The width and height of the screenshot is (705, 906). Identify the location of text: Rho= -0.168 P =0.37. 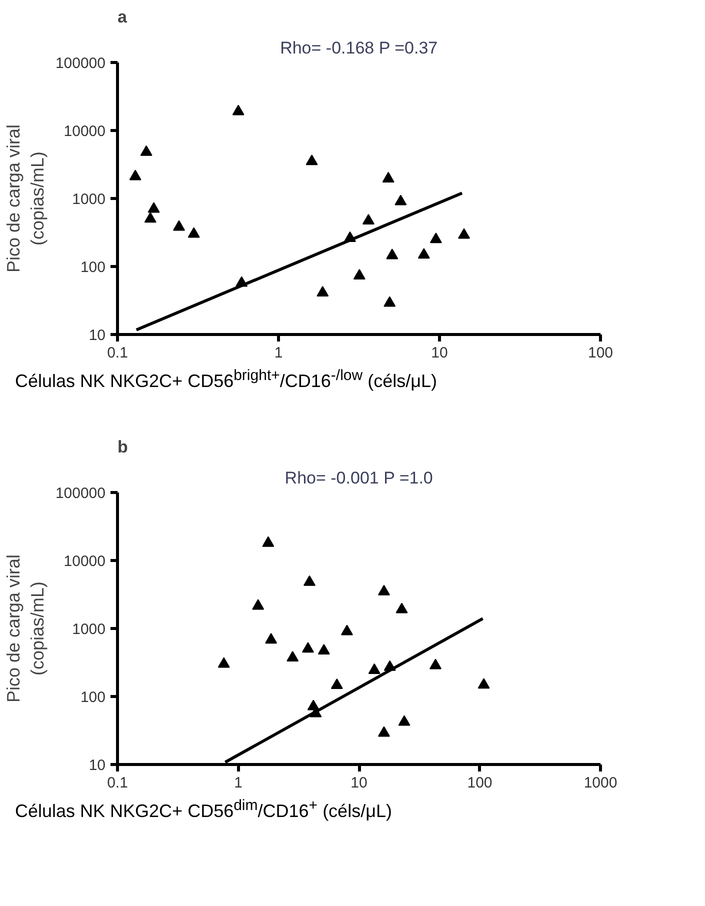
(359, 48).